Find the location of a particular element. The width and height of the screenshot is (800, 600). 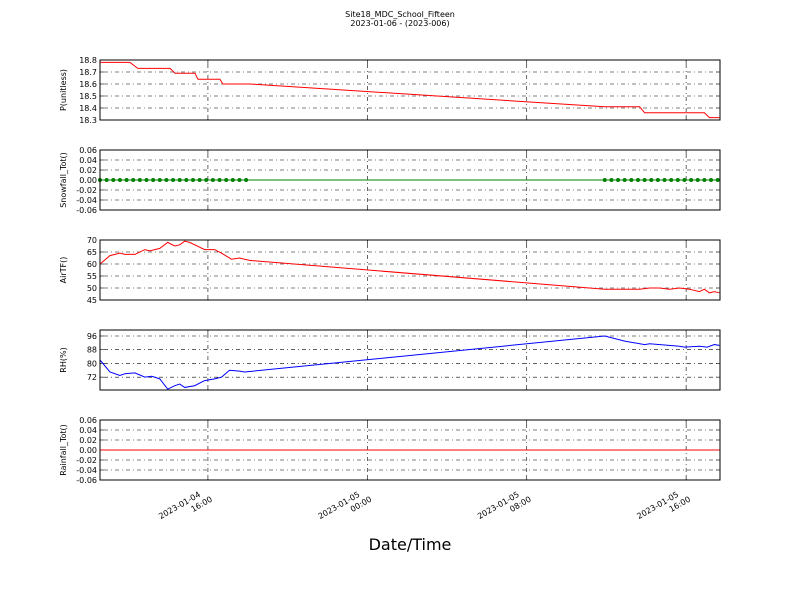

title: Site18_MDC_School_Fifteen is located at coordinates (400, 14).